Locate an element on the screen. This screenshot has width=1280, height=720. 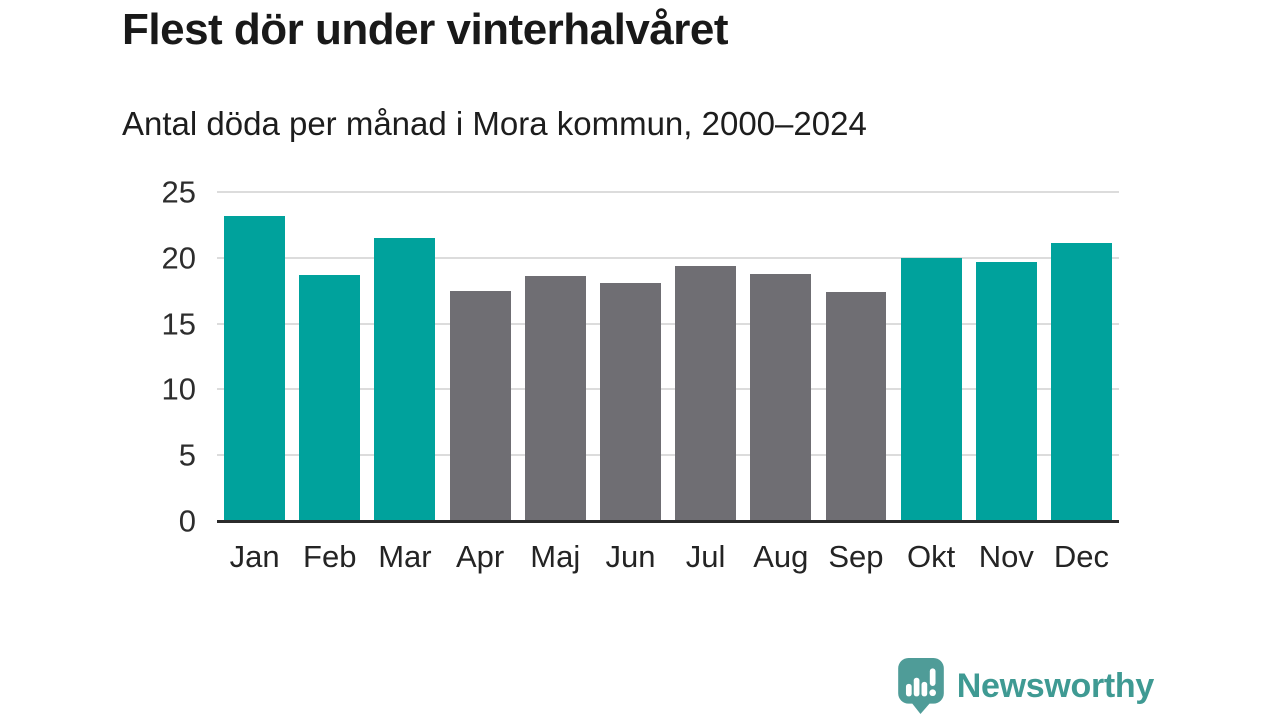
bar-nov is located at coordinates (1006, 391).